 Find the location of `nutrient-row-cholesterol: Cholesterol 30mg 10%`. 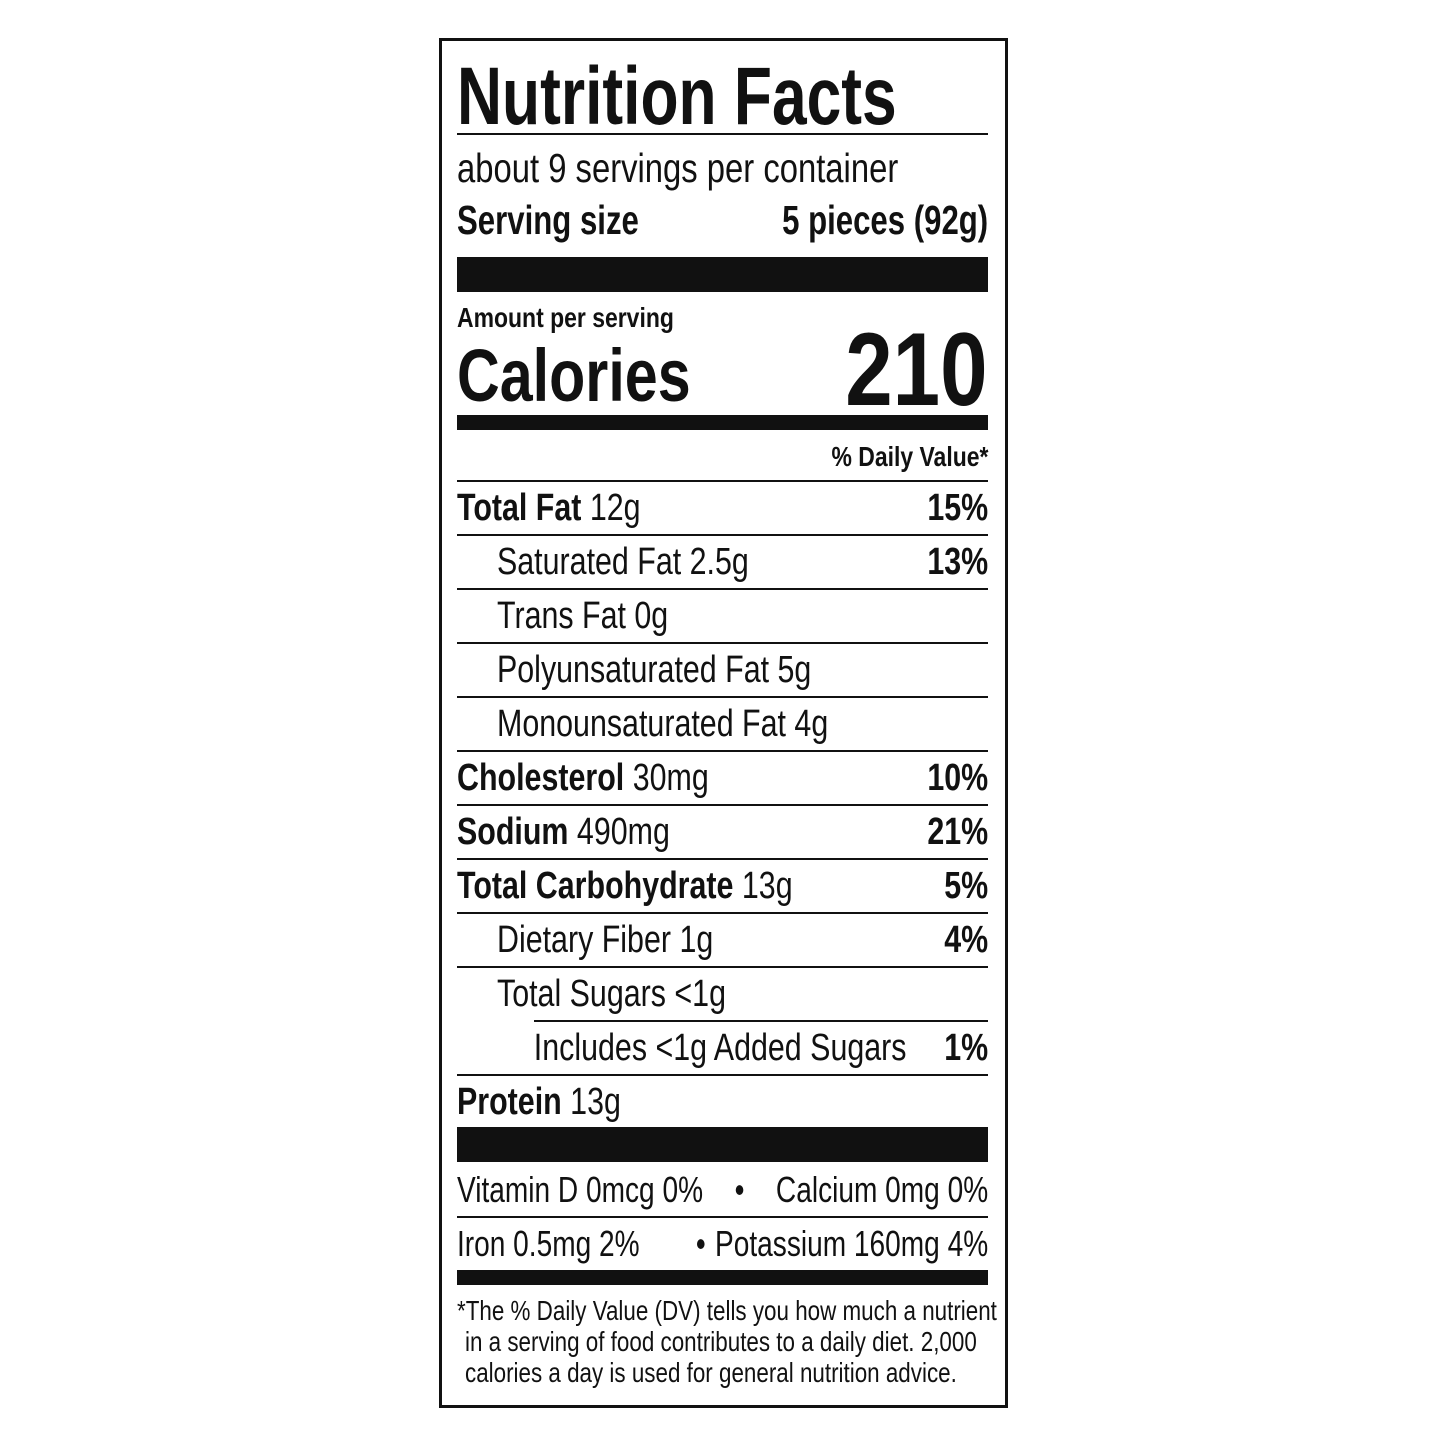

nutrient-row-cholesterol: Cholesterol 30mg 10% is located at coordinates (722, 778).